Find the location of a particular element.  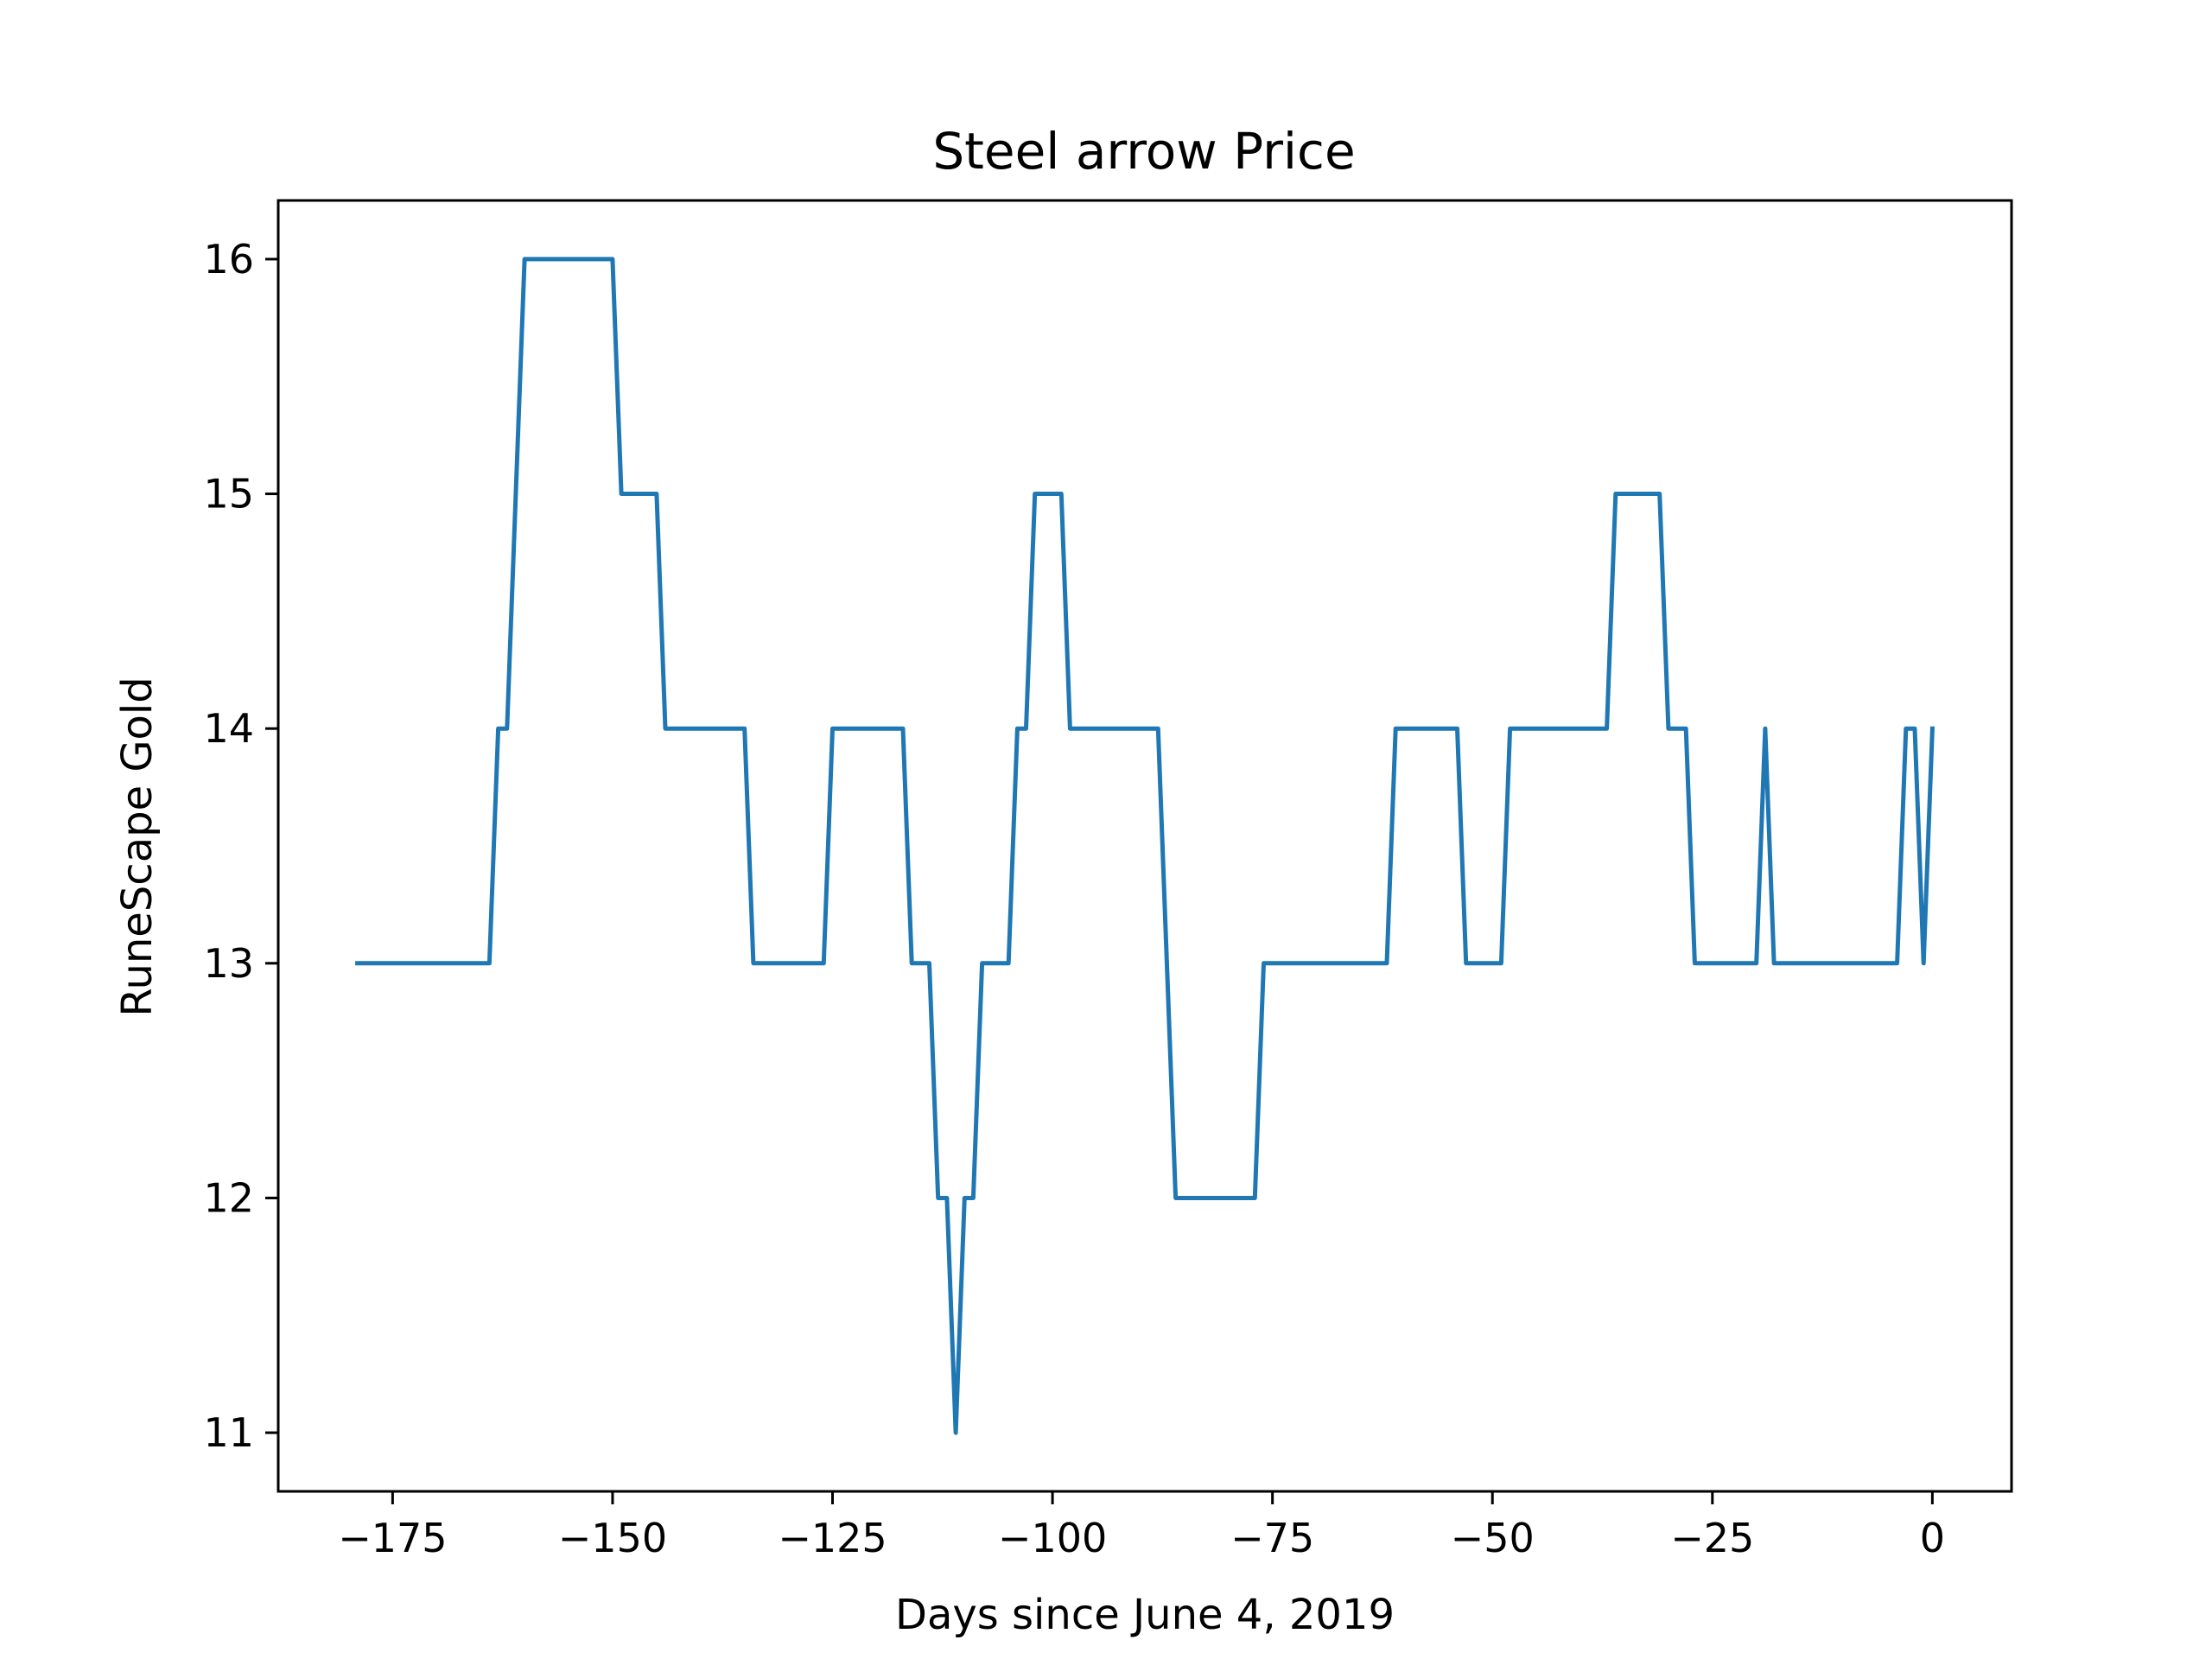

y-tick-label: 14 is located at coordinates (229, 728).